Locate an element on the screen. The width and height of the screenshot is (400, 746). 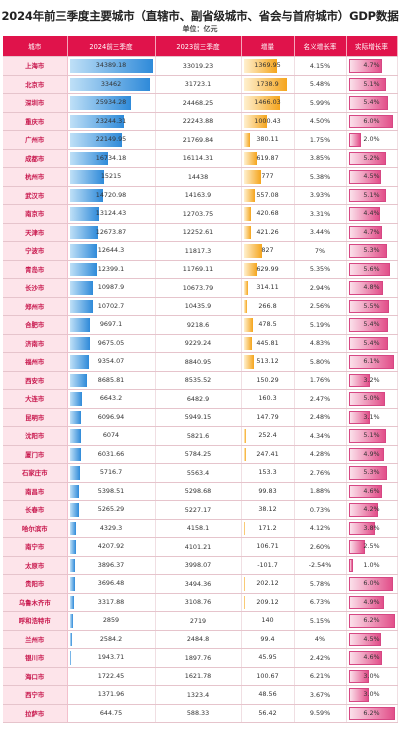
nominal-growth-cell: 5.99% is located at coordinates (320, 103).